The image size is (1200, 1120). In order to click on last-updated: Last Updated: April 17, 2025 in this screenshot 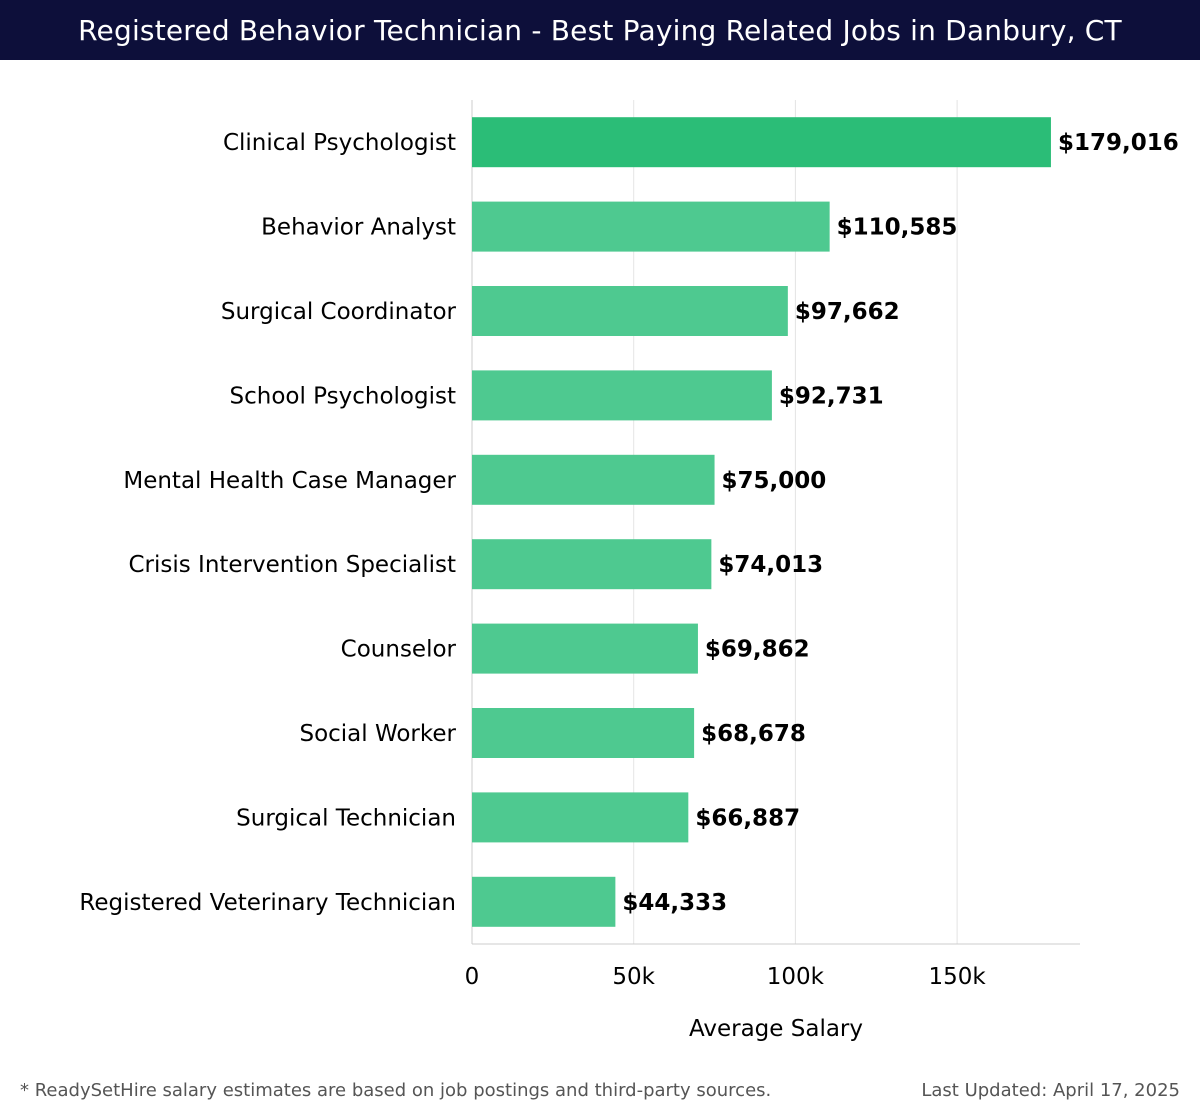, I will do `click(1050, 1090)`.